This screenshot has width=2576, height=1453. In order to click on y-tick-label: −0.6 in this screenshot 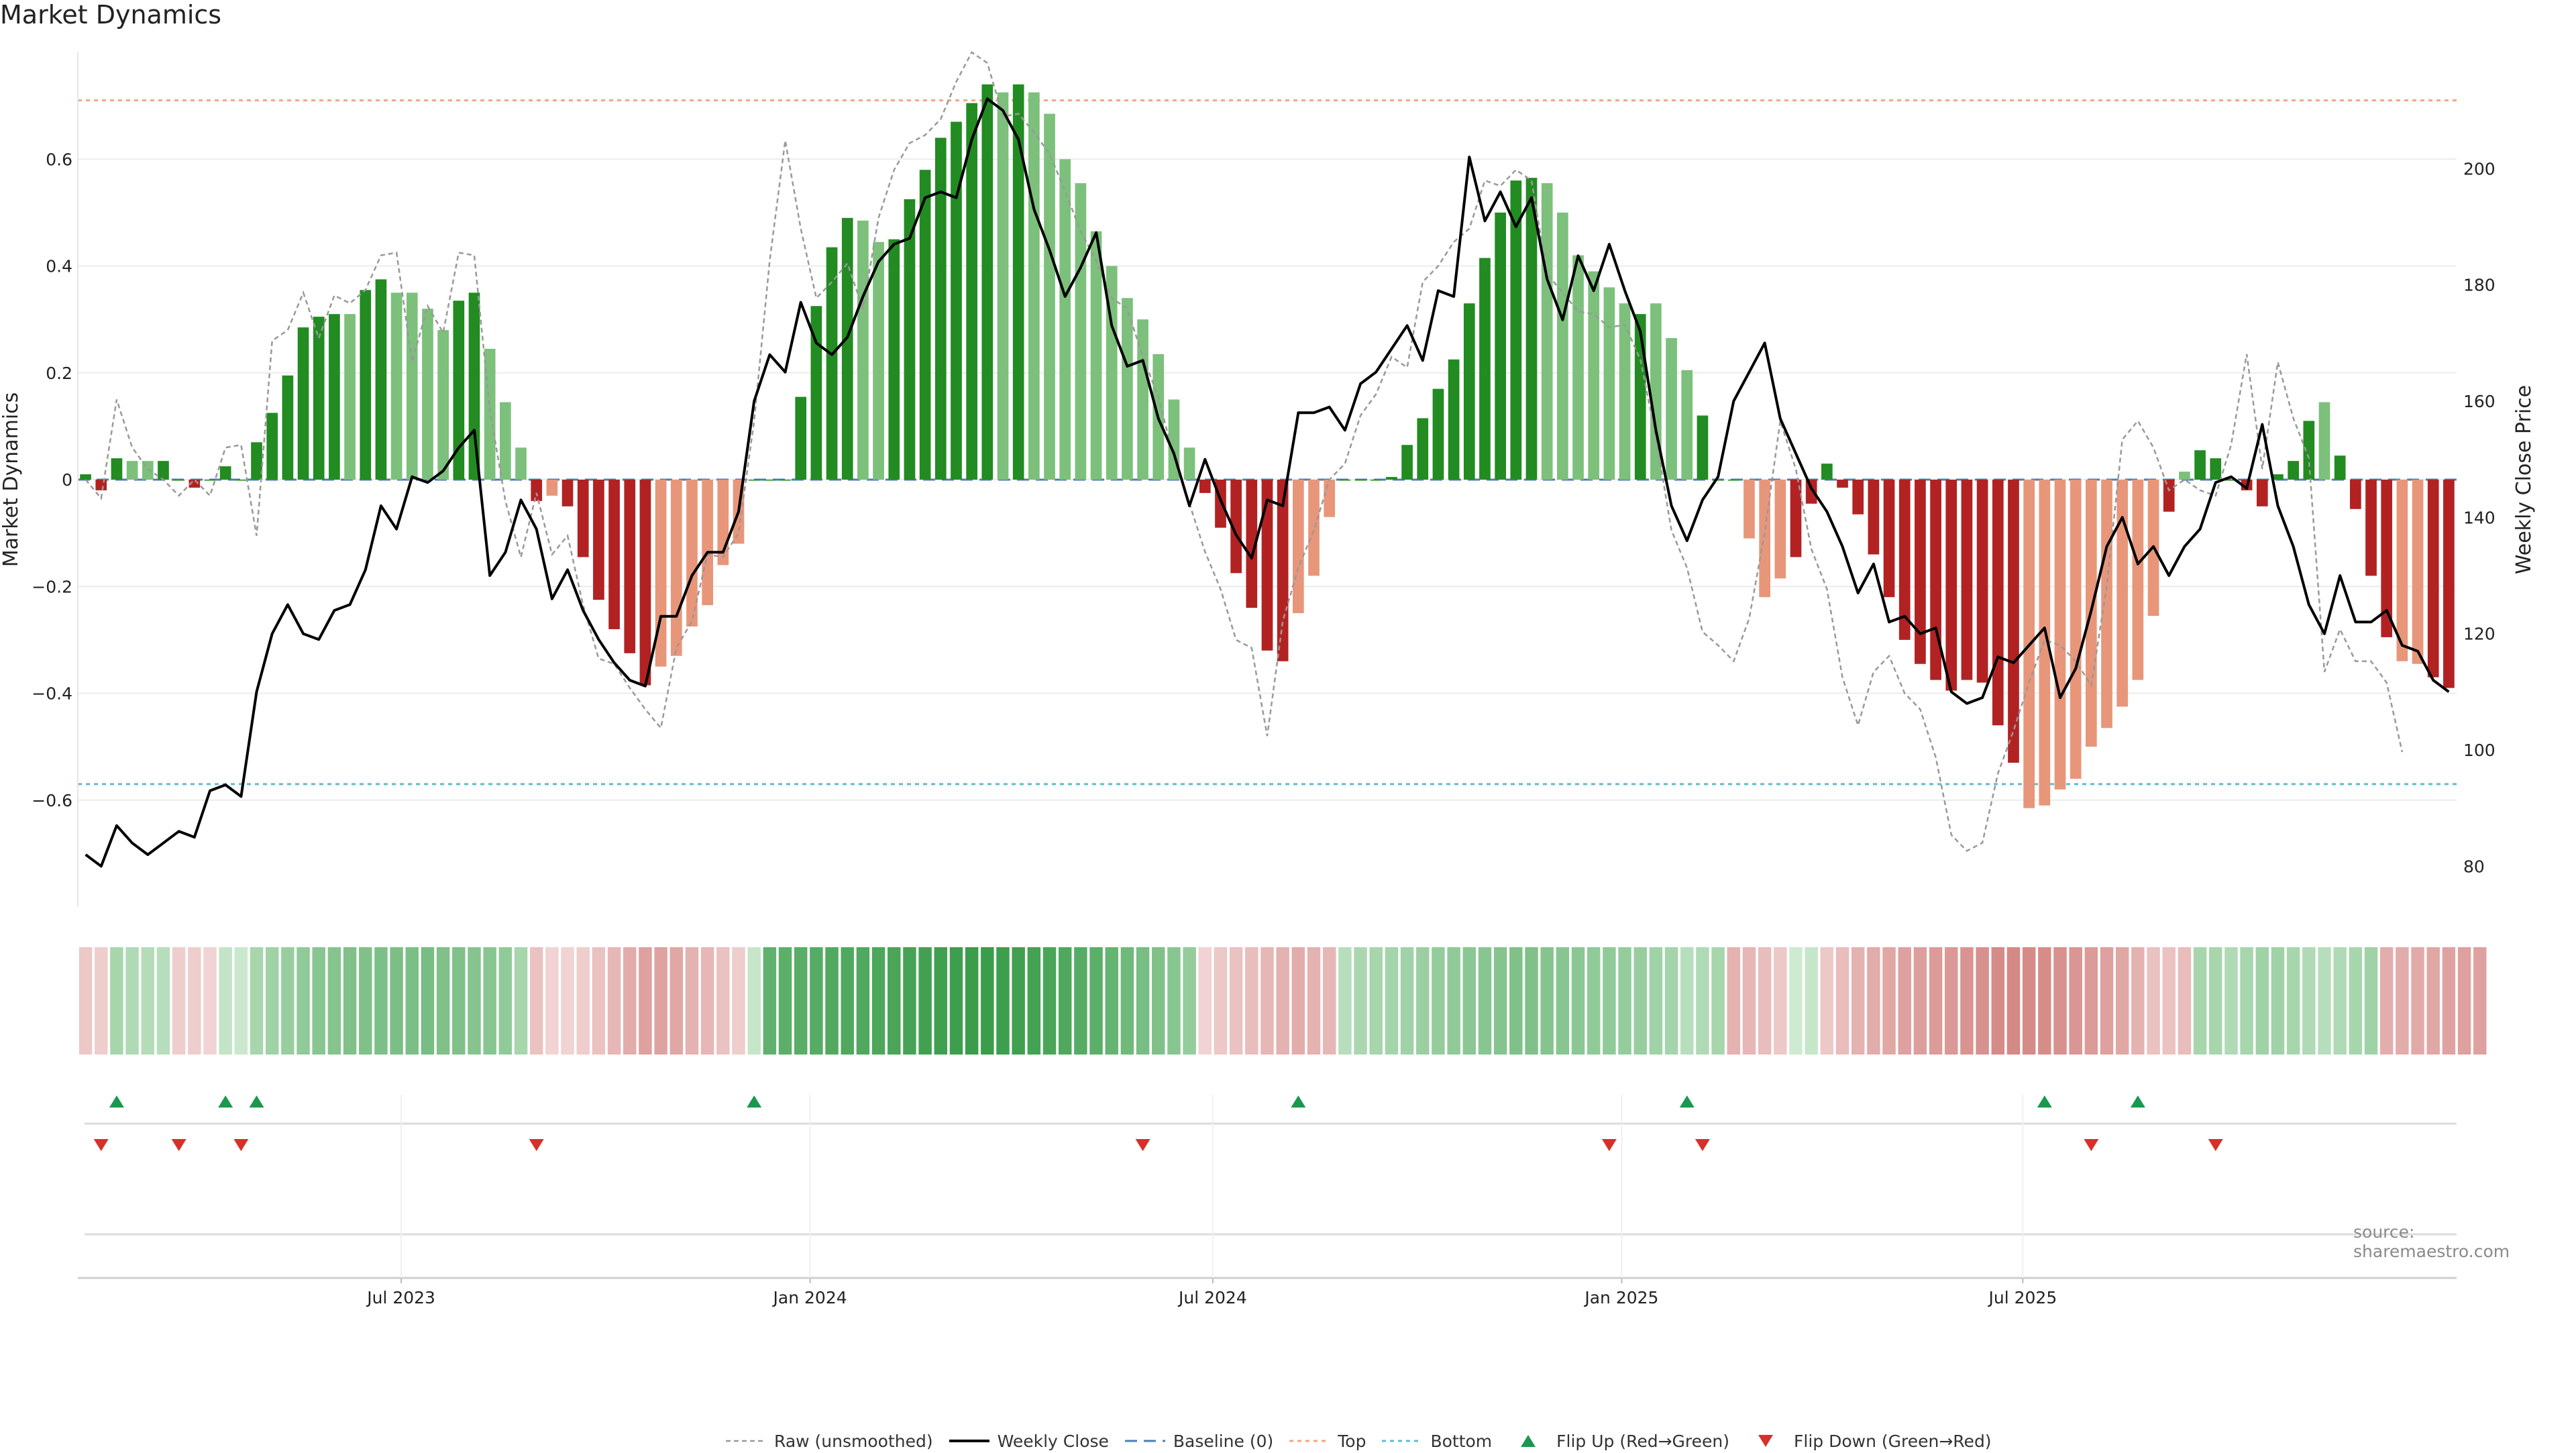, I will do `click(52, 801)`.